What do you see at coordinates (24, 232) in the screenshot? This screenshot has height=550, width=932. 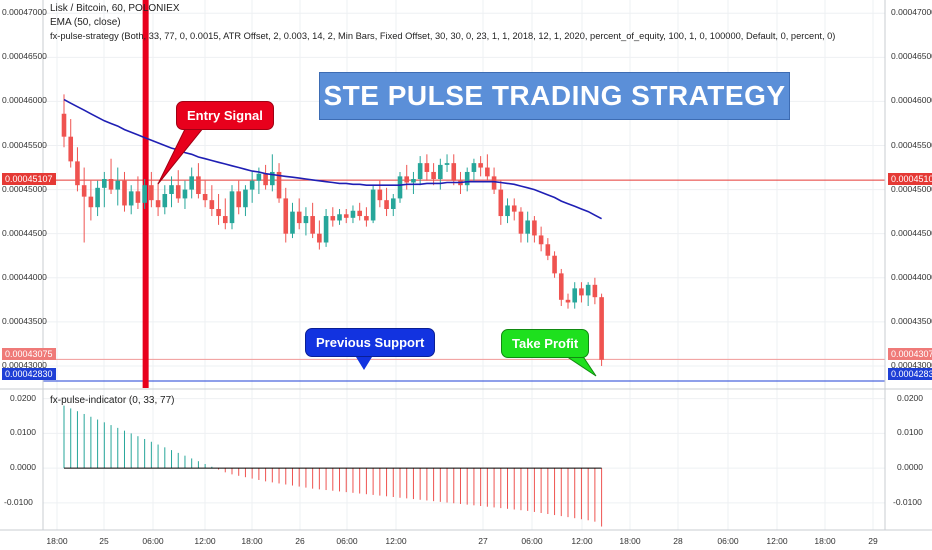 I see `y-tick-label: 0.00044500` at bounding box center [24, 232].